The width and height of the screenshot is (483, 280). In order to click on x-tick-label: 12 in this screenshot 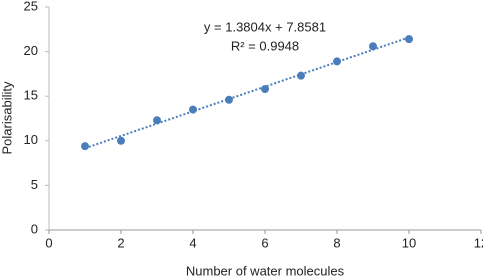, I will do `click(478, 242)`.